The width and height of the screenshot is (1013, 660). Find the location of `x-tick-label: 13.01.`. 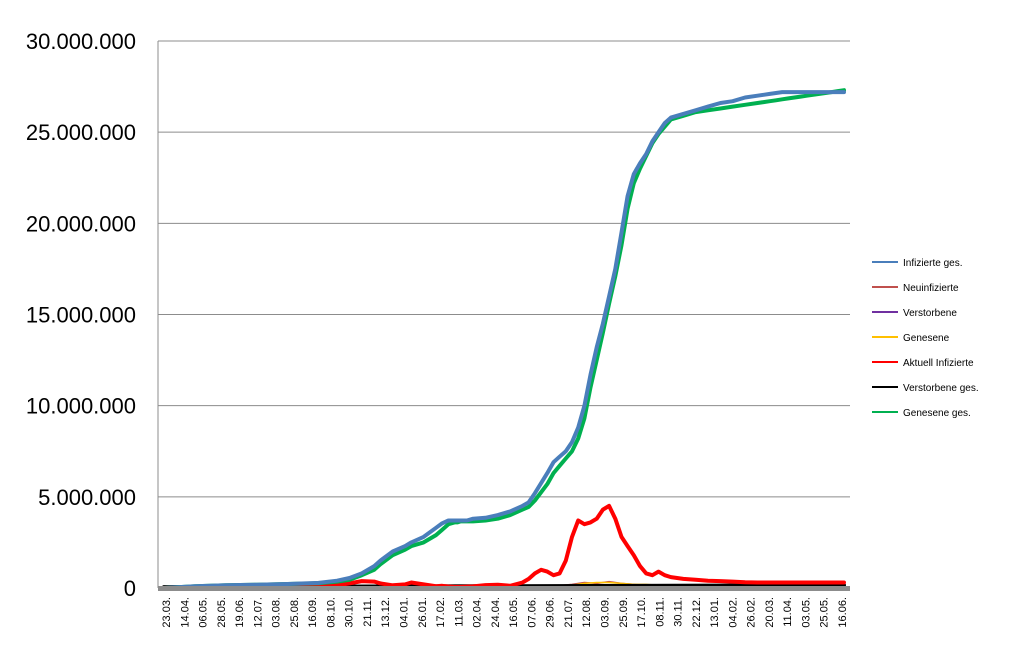

x-tick-label: 13.01. is located at coordinates (715, 612).